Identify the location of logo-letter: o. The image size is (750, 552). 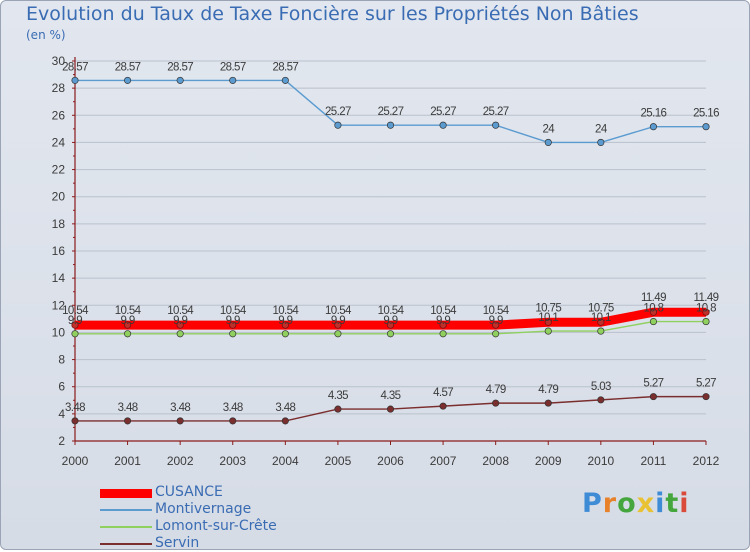
(627, 503).